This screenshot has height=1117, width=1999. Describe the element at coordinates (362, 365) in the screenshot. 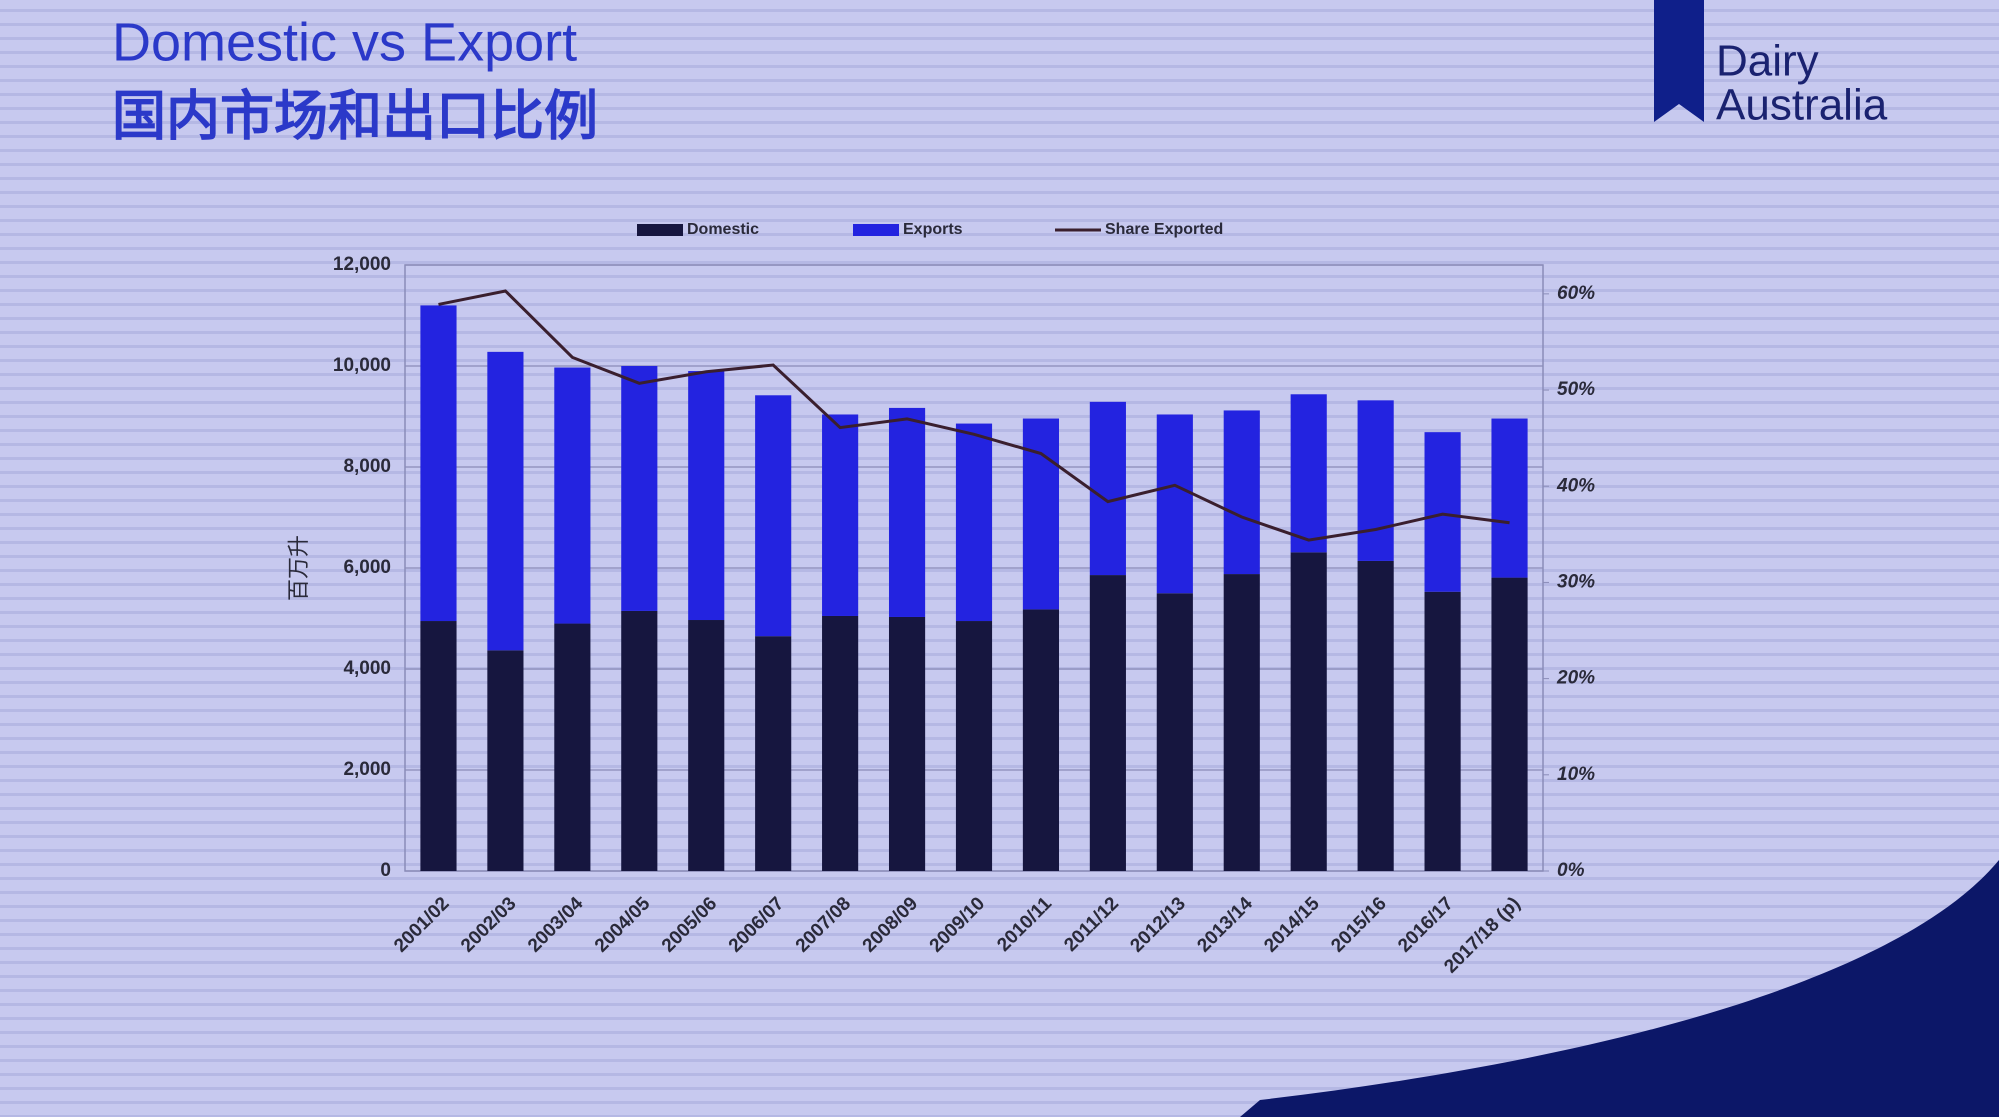

I see `y-tick-label: 10,000` at that location.